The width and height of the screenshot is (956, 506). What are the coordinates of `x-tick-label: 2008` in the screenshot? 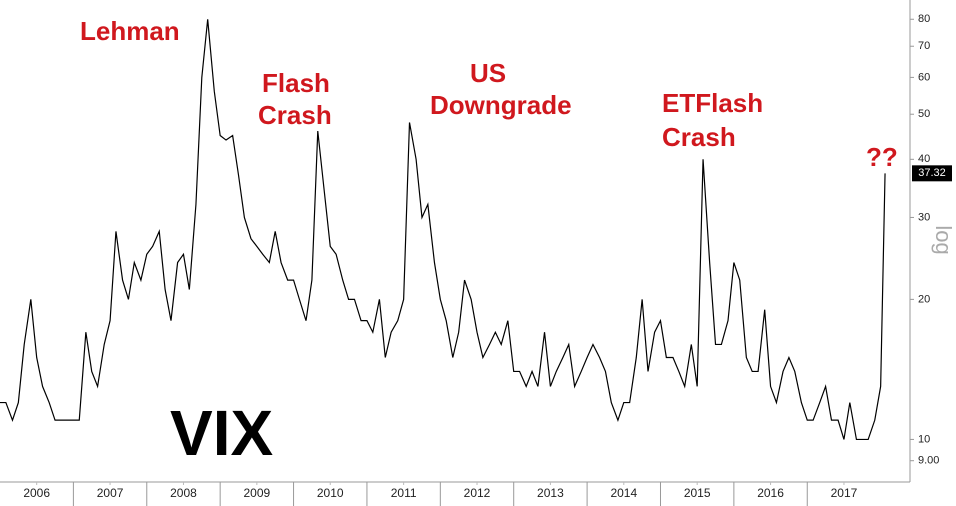 It's located at (183, 493).